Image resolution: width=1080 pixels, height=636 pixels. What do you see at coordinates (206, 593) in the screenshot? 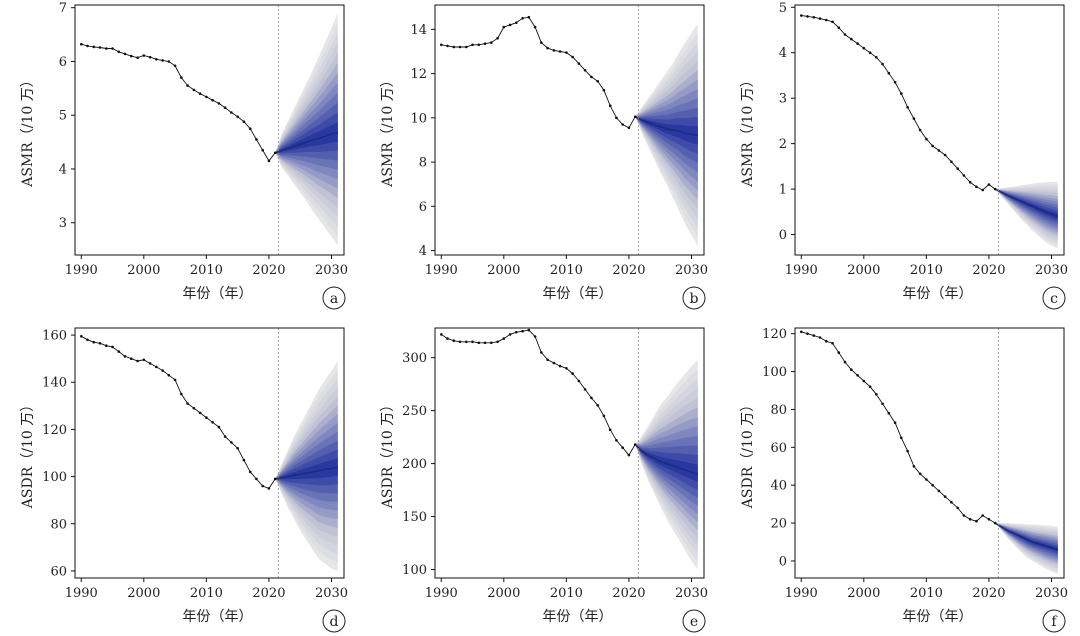
I see `x-tick-label: 2010` at bounding box center [206, 593].